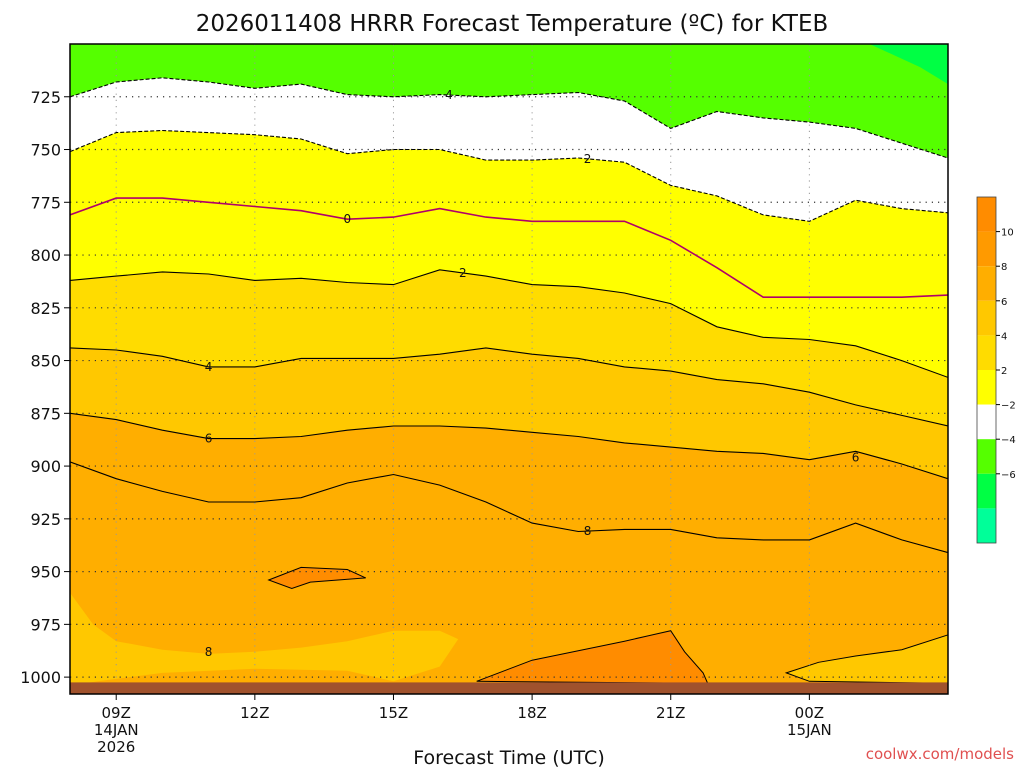  I want to click on y-tick-label: 775, so click(45, 202).